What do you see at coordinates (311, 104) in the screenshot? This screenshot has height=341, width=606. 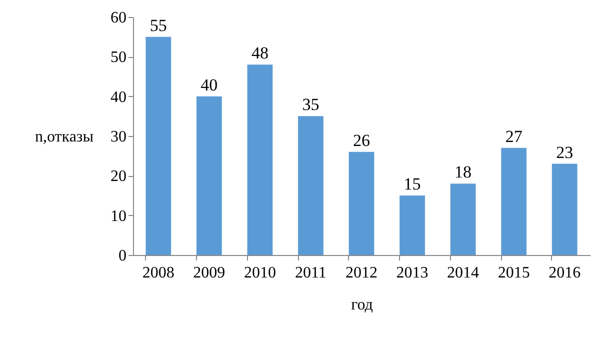 I see `data-label: 35` at bounding box center [311, 104].